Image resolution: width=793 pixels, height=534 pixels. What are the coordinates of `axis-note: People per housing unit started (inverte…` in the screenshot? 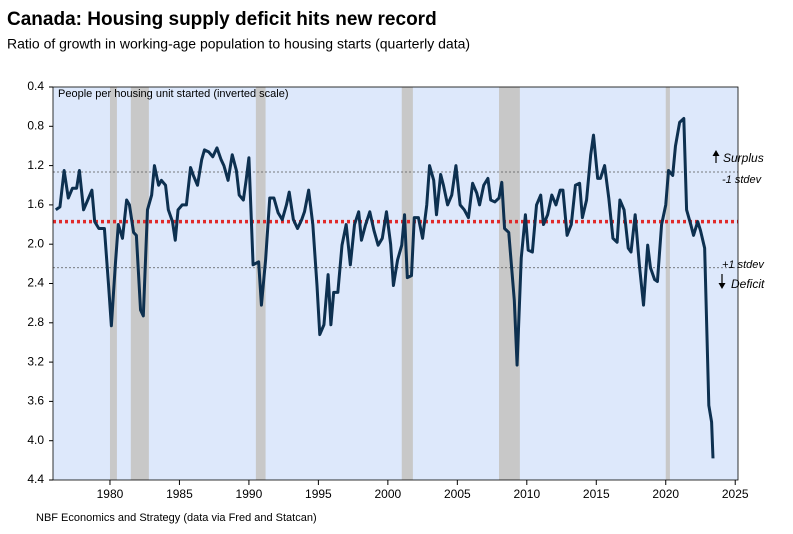 It's located at (173, 94).